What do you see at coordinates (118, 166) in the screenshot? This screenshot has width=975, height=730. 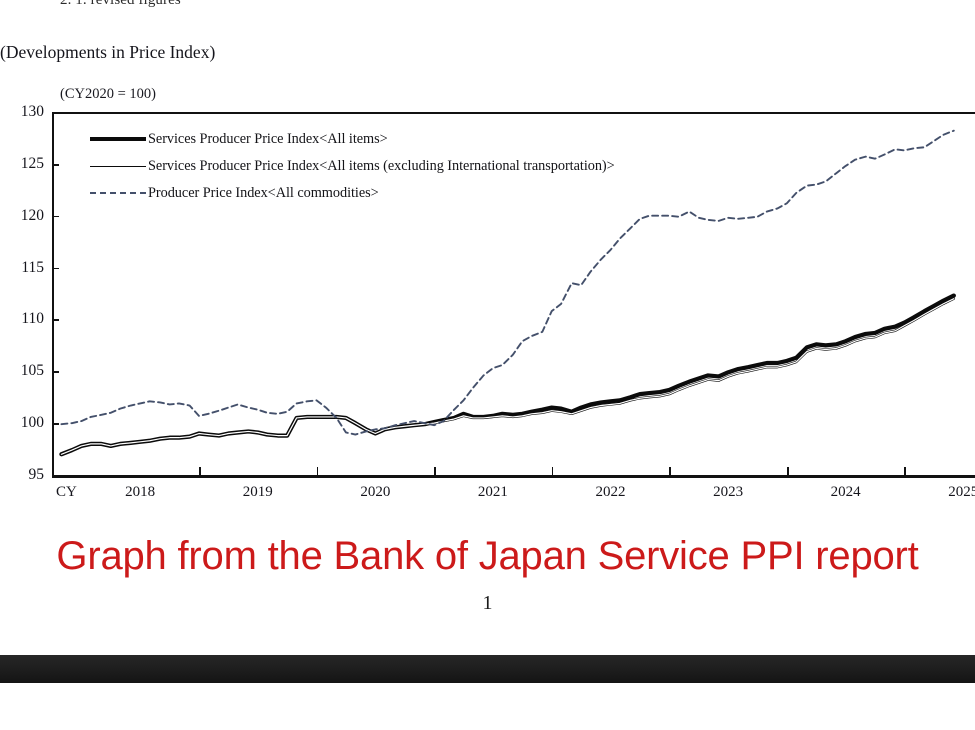 I see `legend-line-swatch-solid-thin-icon` at bounding box center [118, 166].